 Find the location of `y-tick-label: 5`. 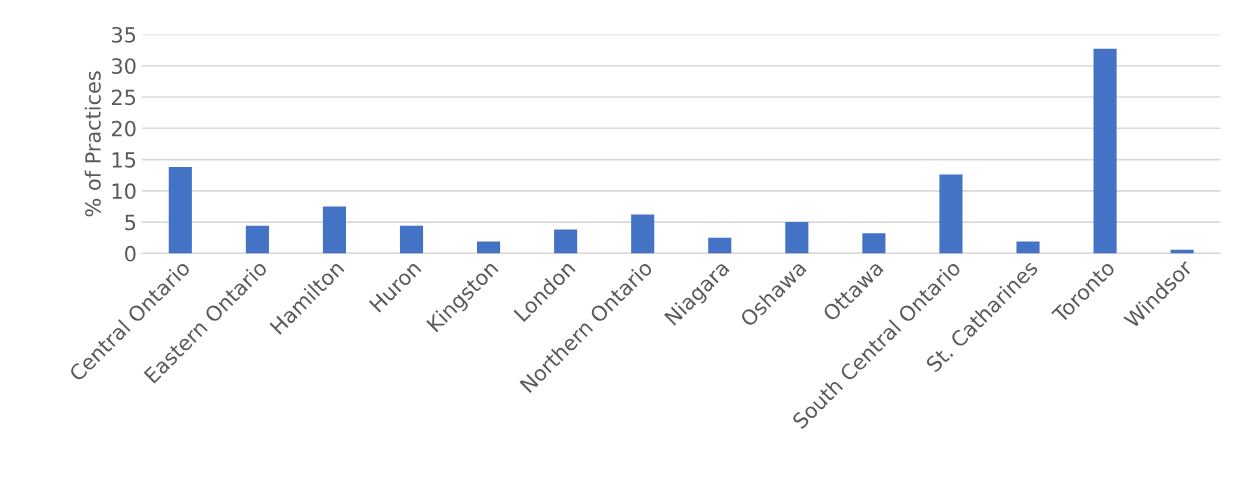

y-tick-label: 5 is located at coordinates (130, 222).